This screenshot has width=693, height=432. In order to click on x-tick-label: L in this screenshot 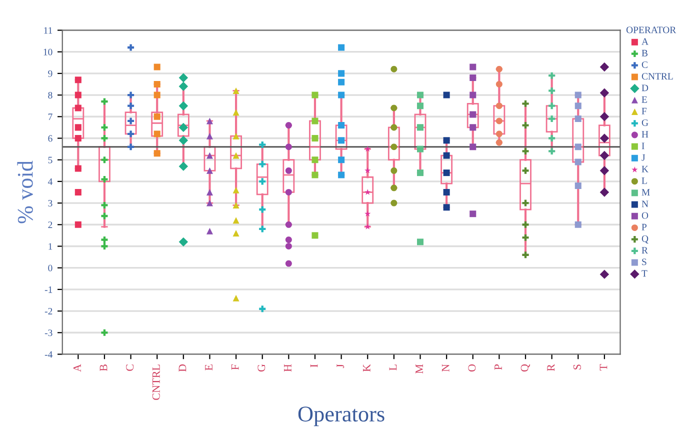, I will do `click(393, 367)`.